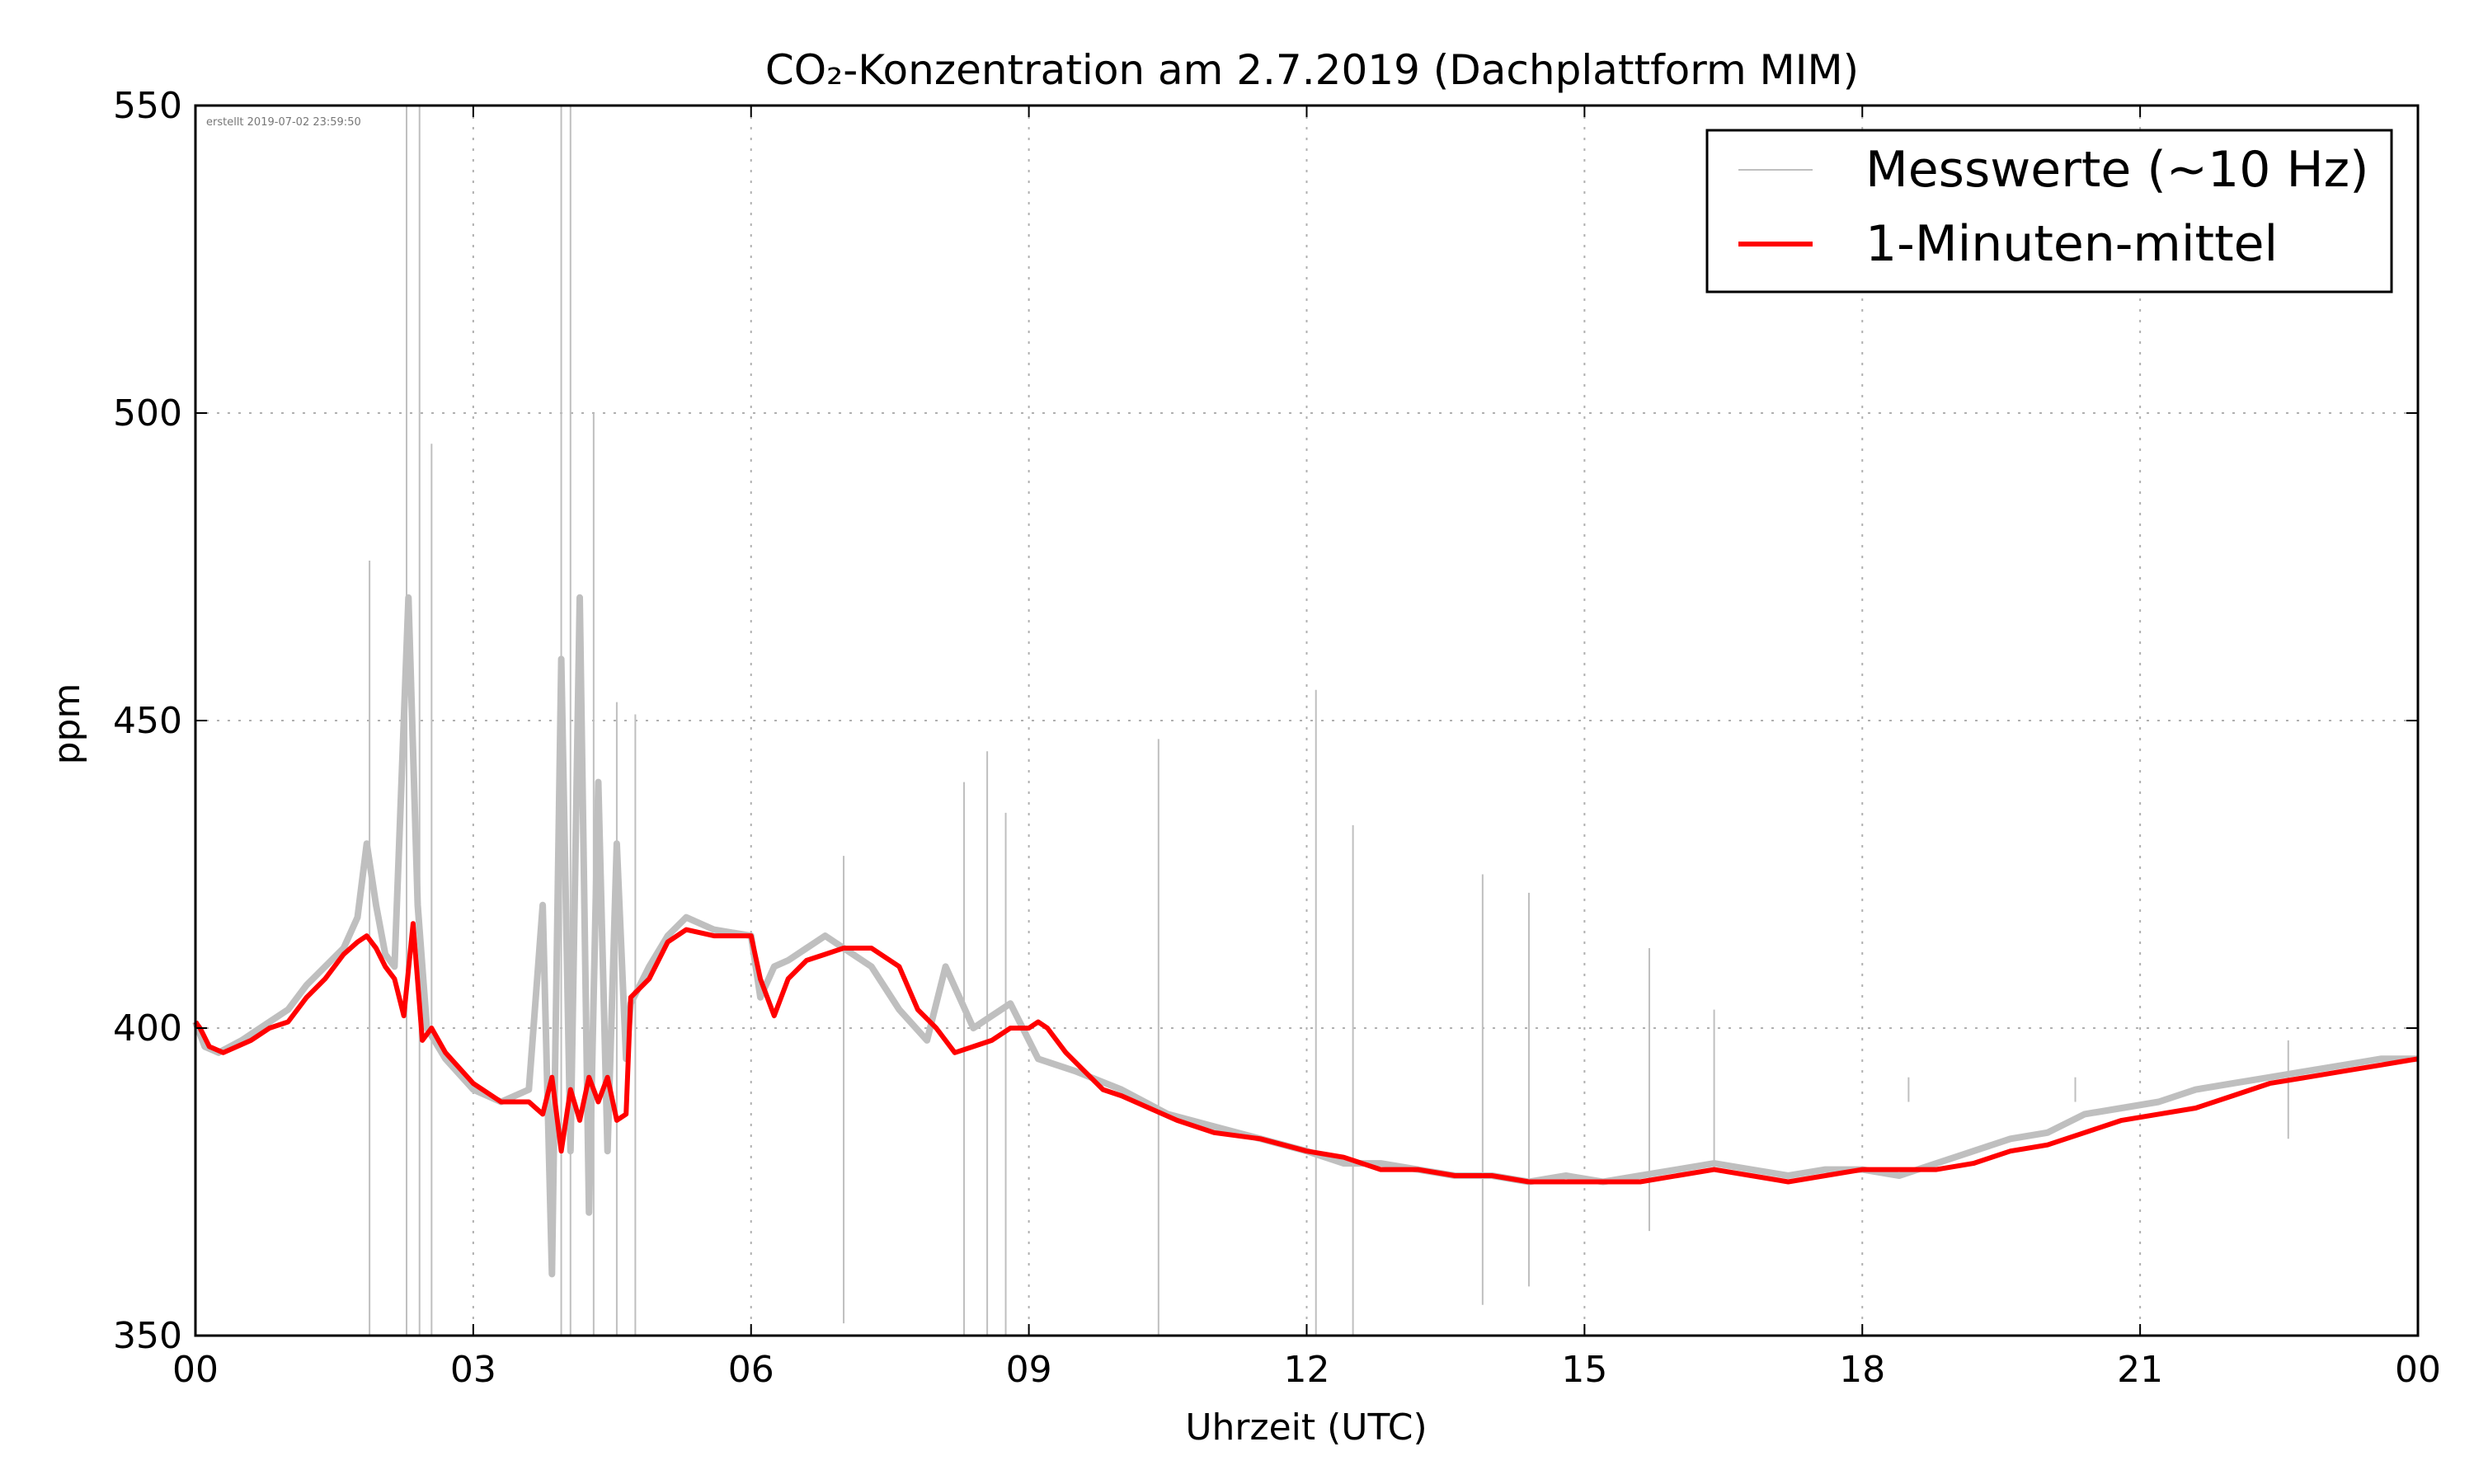 The width and height of the screenshot is (2474, 1484). Describe the element at coordinates (1307, 1370) in the screenshot. I see `x-tick-label: 12` at that location.